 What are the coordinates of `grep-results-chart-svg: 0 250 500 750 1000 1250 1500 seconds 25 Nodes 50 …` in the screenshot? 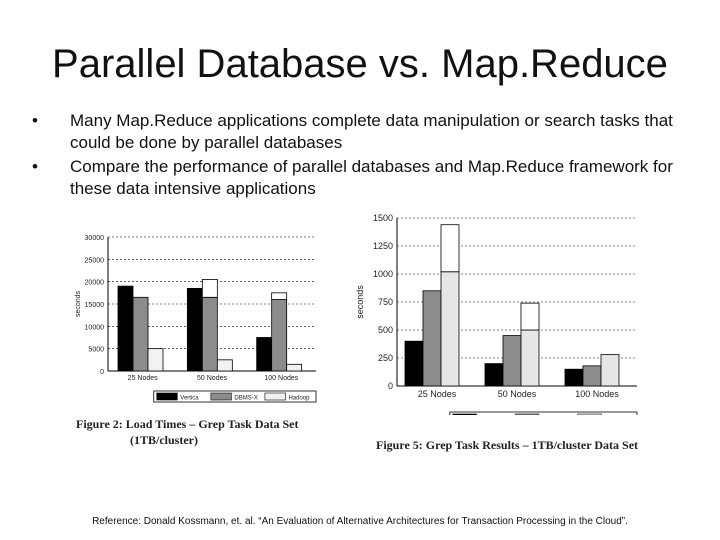 It's located at (496, 314).